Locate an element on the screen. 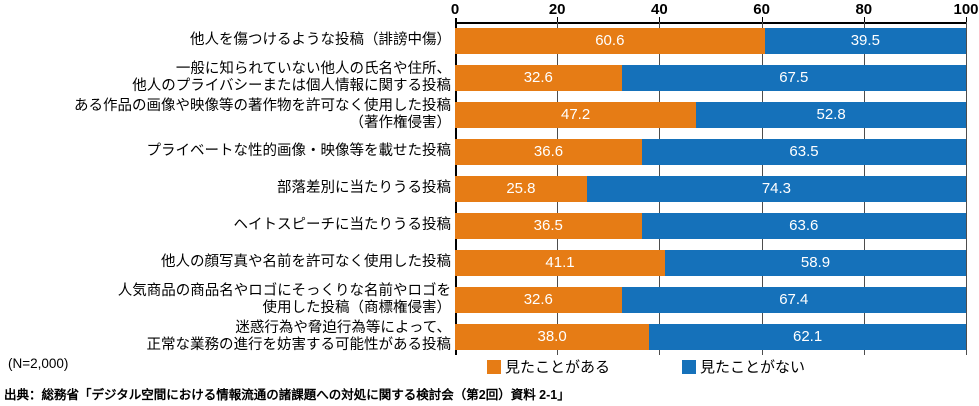  category-label: 迷惑行為や脅迫行為等によって、 正常な業務の進行を妨害する可能性がある投稿 is located at coordinates (299, 336).